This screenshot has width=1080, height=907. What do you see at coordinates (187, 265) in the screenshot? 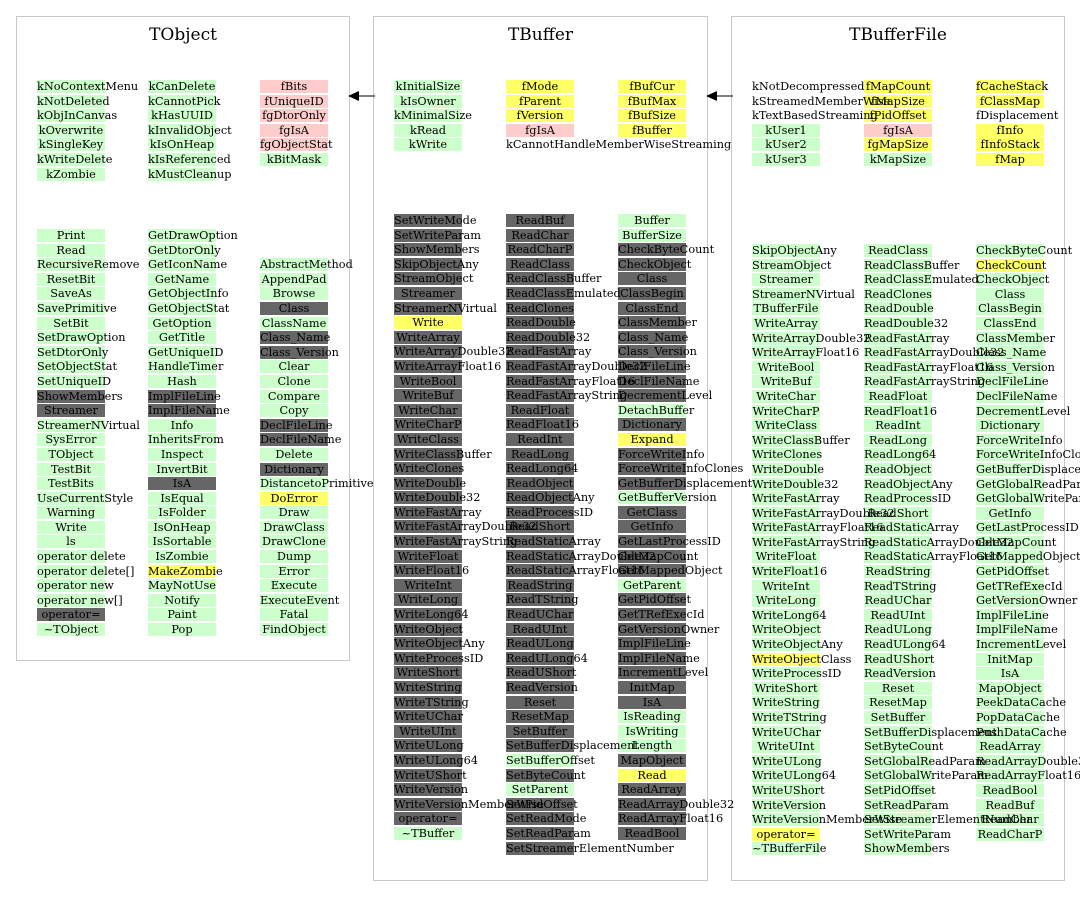
I see `member-cell: GetIconName` at bounding box center [187, 265].